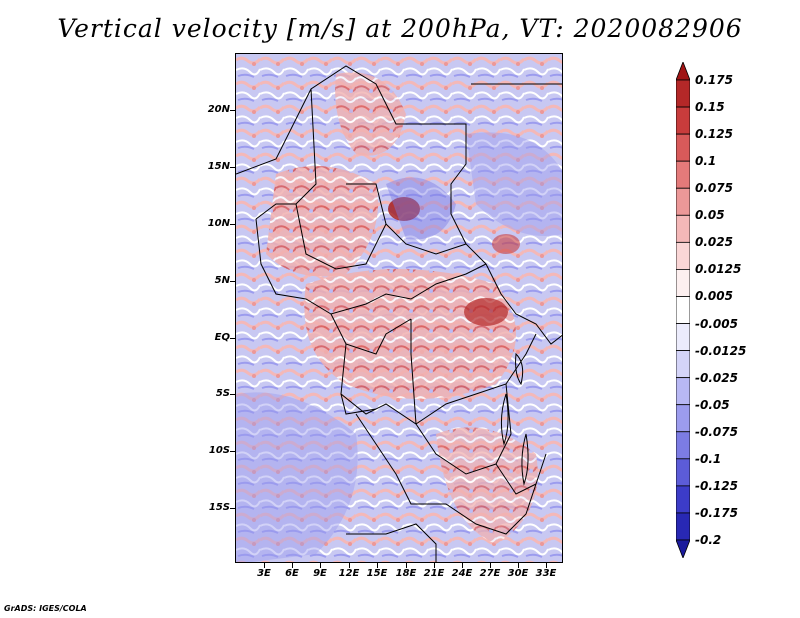 This screenshot has width=800, height=618. What do you see at coordinates (518, 573) in the screenshot?
I see `lon-label-30e: 30E` at bounding box center [518, 573].